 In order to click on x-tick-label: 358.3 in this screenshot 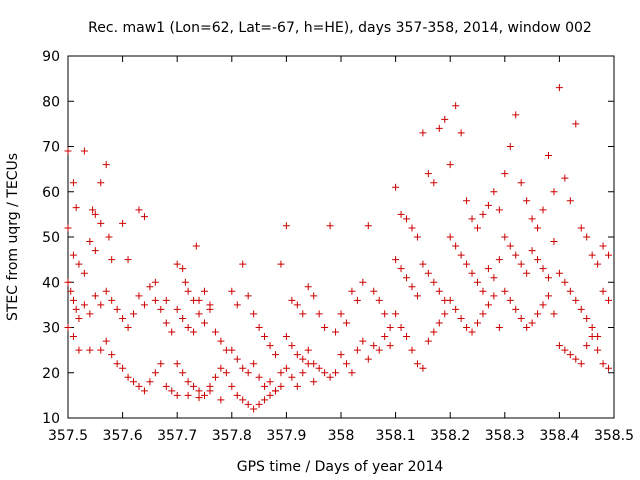, I will do `click(505, 436)`.